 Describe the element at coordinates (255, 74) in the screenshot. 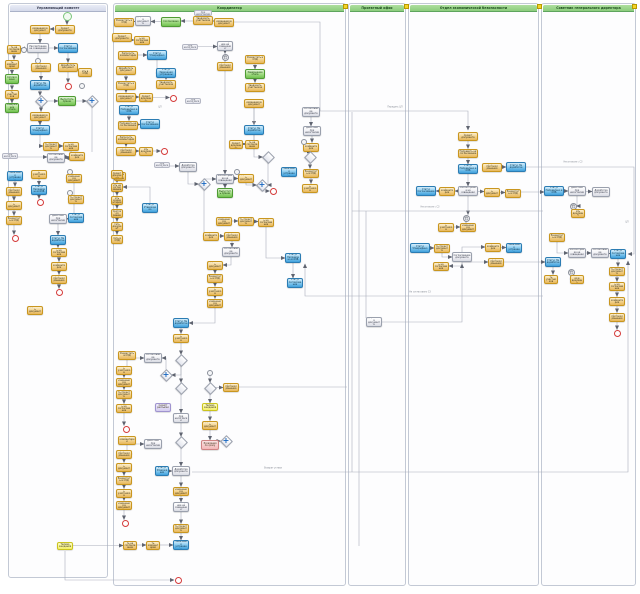

I see `approved-node: Завершение этапа` at that location.